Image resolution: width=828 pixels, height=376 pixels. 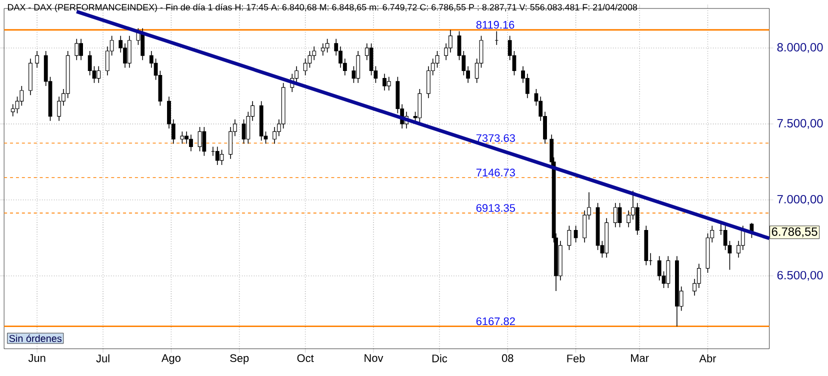 I want to click on chart-title: DAX - DAX (PERFORMANCEINDEX) - Fin de día 1 días H: 17:45 A: 6.840,68 M: 6.848,65 m: 6.749,72 C: 6.786,55 P : 8.287,71 V: 556.083.481 F: 21/04/2008, so click(x=323, y=8).